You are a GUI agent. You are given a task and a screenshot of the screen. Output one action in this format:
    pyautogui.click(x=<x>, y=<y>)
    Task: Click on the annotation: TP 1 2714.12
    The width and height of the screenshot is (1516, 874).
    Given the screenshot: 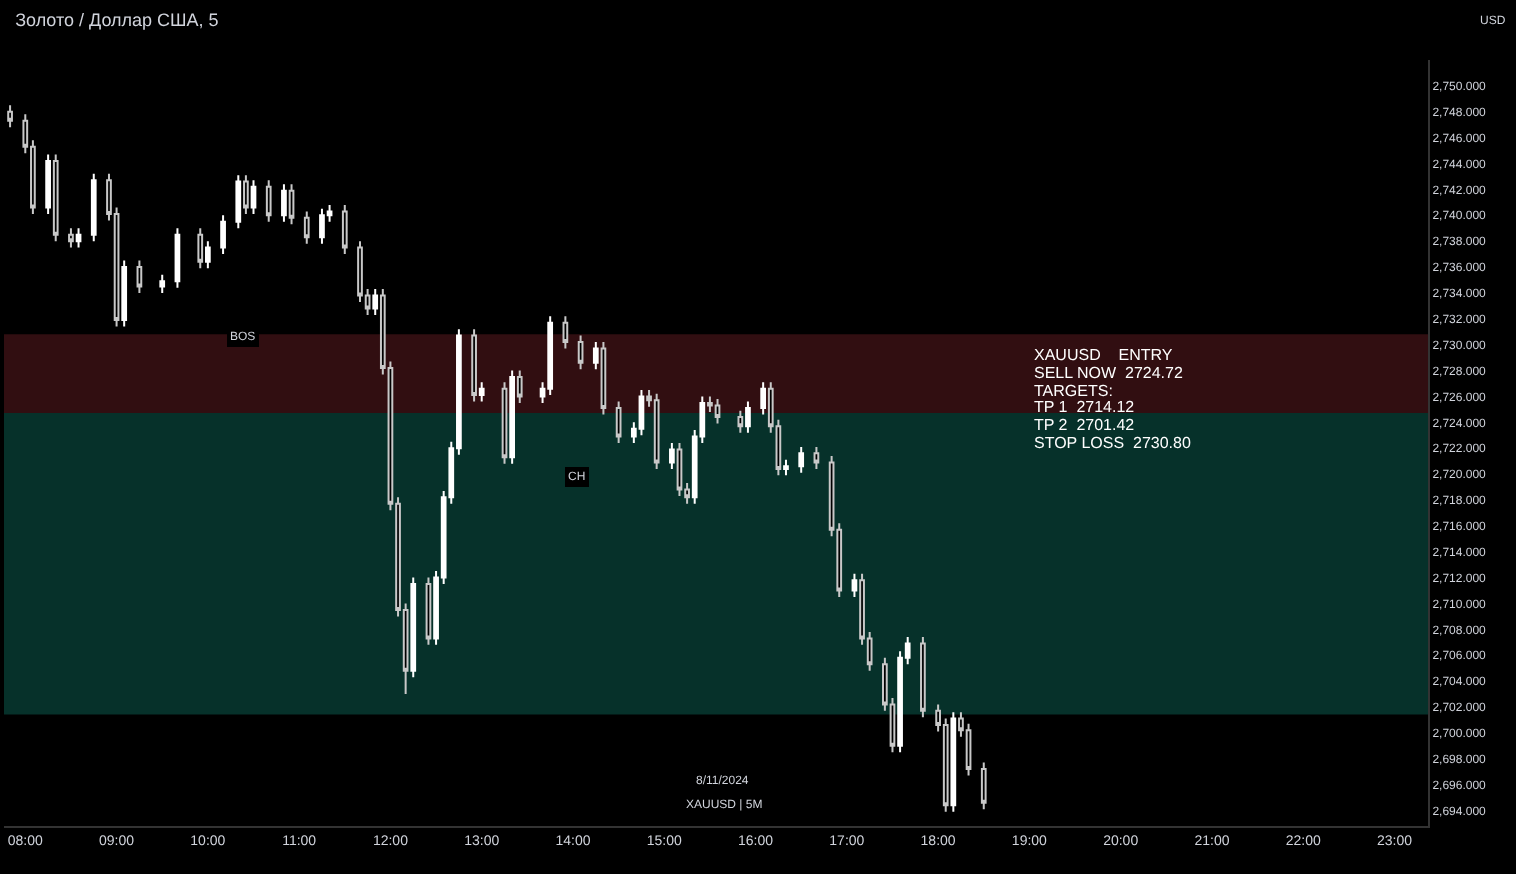 What is the action you would take?
    pyautogui.click(x=1085, y=407)
    